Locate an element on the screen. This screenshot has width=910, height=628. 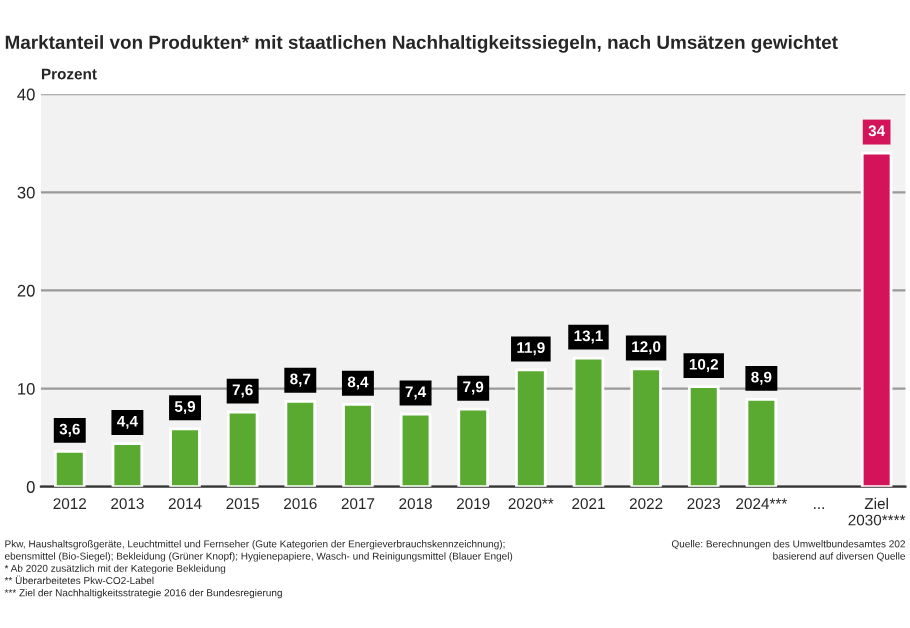
y-tick-label: 0 is located at coordinates (30, 487).